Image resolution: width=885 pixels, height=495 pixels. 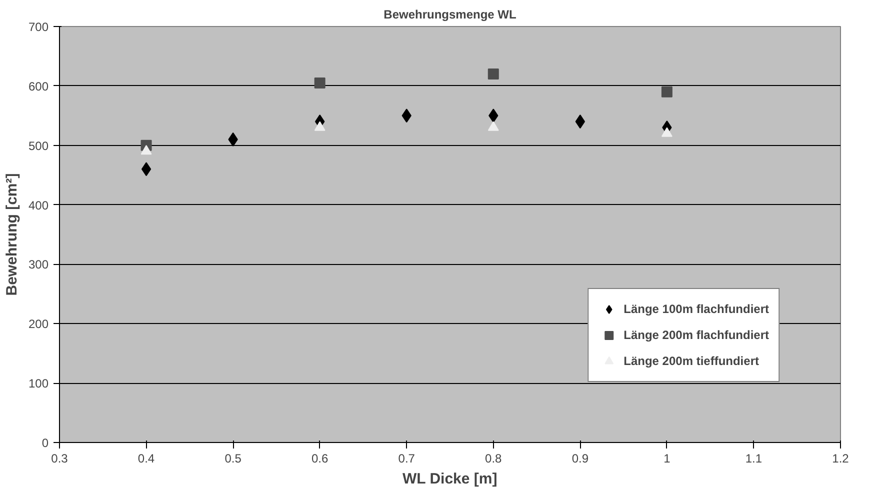 What do you see at coordinates (233, 459) in the screenshot?
I see `x-tick-label: 0.5` at bounding box center [233, 459].